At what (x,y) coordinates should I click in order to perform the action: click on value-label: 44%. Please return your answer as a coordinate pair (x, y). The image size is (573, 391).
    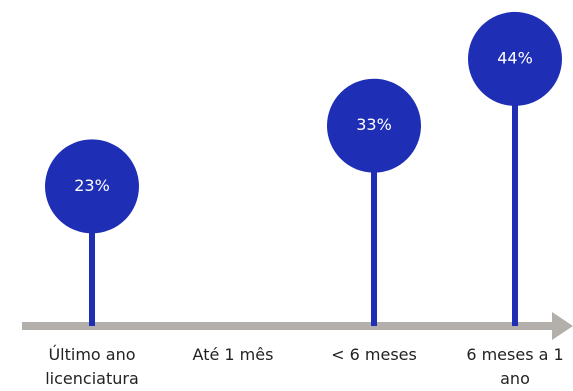
    Looking at the image, I should click on (515, 57).